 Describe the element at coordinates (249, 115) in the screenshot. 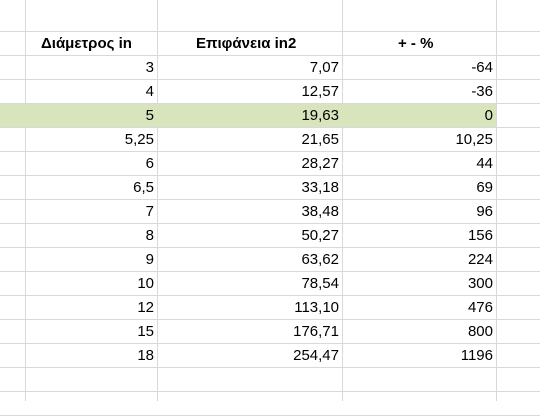

I see `cell-area: 19,63` at that location.